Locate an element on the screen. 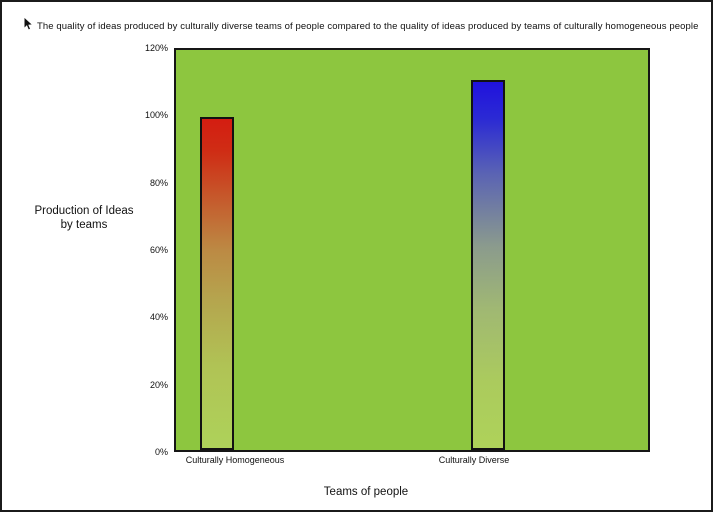 This screenshot has width=713, height=512. x-tick-label-culturally-diverse: Culturally Diverse is located at coordinates (474, 460).